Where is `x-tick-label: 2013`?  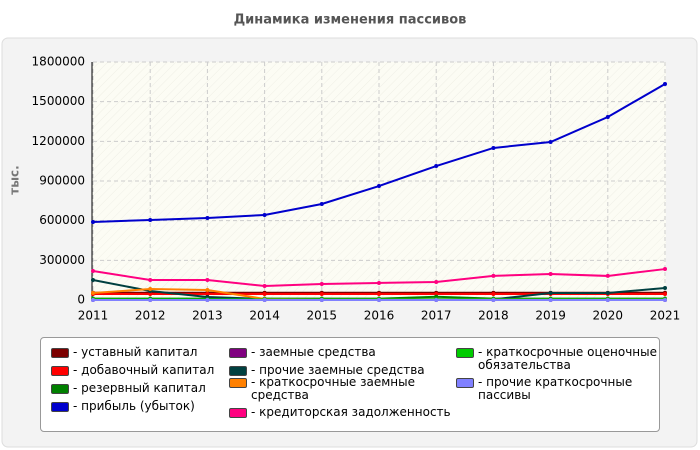
x-tick-label: 2013 is located at coordinates (207, 316).